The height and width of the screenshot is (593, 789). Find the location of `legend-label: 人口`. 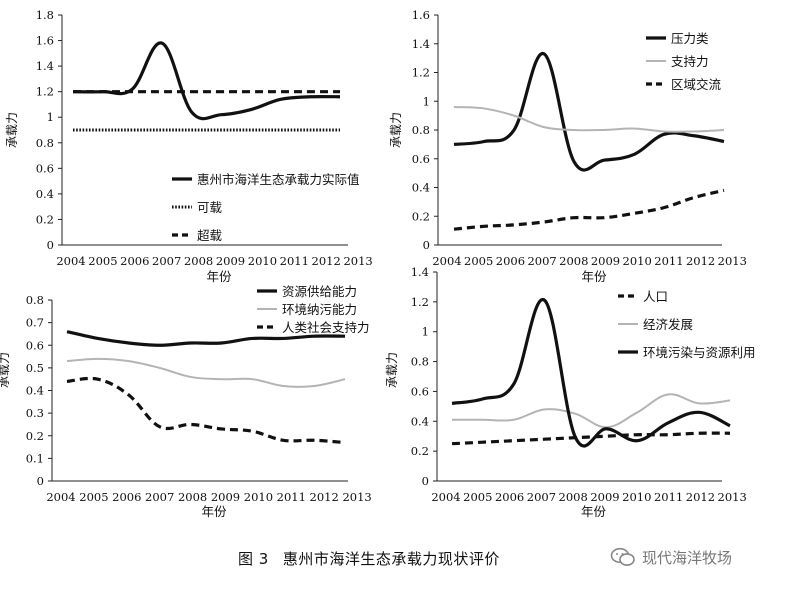

legend-label: 人口 is located at coordinates (655, 296).